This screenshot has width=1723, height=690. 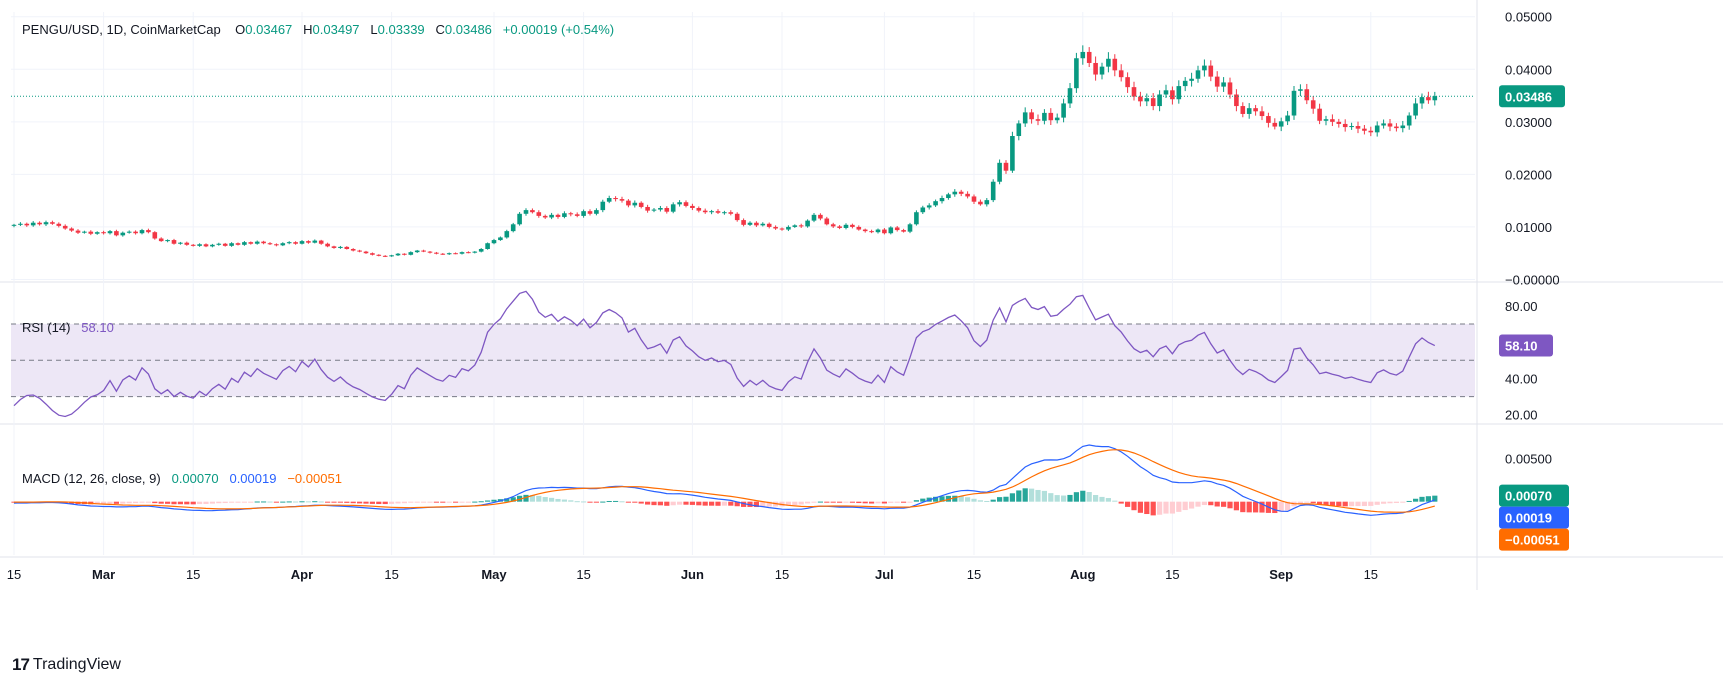 I want to click on rsi-value: 58.10, so click(x=97, y=327).